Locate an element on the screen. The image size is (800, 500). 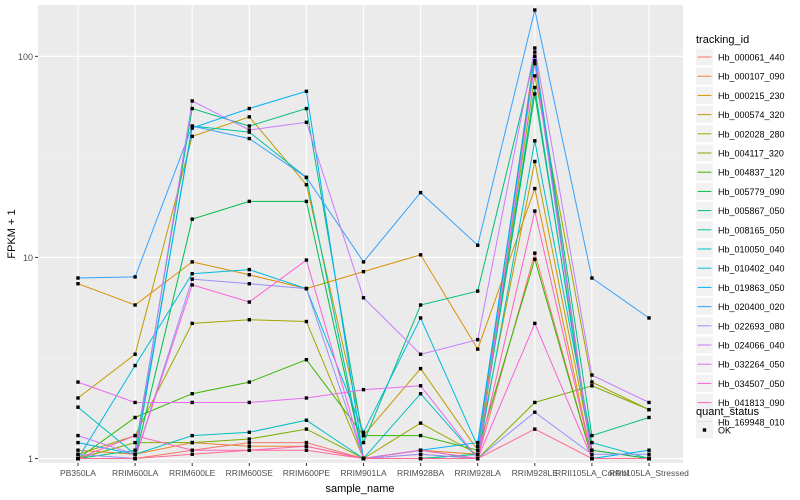
legend-item: Hb_008165_050 is located at coordinates (740, 230).